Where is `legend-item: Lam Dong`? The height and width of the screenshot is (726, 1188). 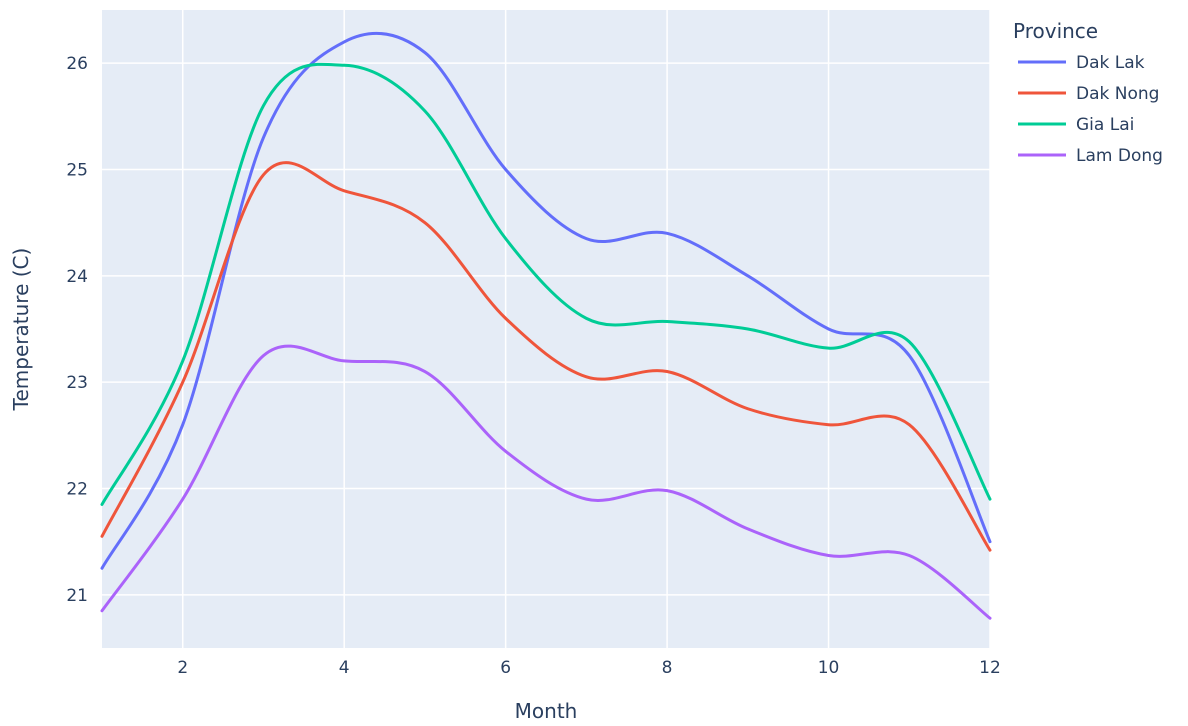 legend-item: Lam Dong is located at coordinates (1090, 156).